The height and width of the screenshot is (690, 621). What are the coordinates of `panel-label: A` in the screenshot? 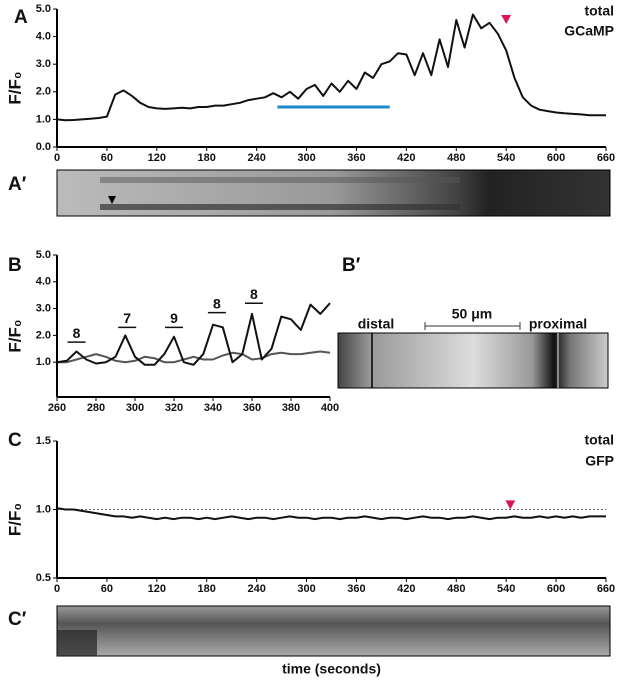 It's located at (21, 17).